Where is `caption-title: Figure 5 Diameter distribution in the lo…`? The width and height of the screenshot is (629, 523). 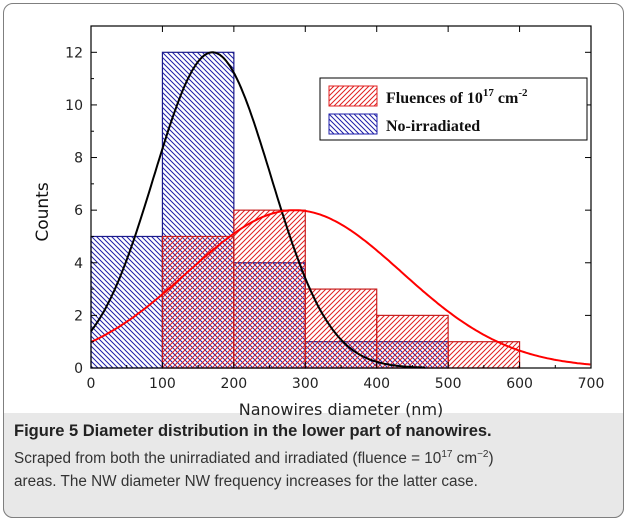 caption-title: Figure 5 Diameter distribution in the lo… is located at coordinates (253, 431).